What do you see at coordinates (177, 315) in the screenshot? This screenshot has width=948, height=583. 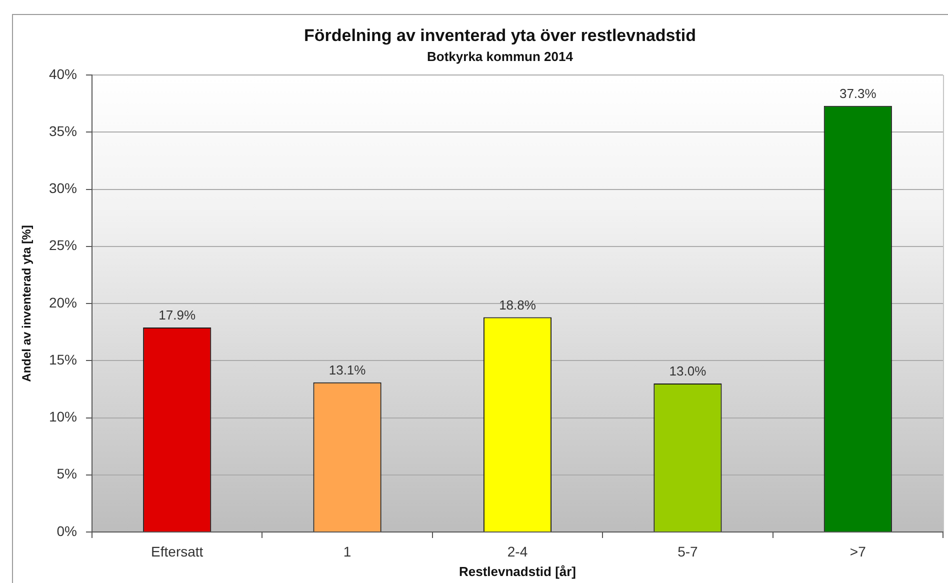 I see `data-label: 17.9%` at bounding box center [177, 315].